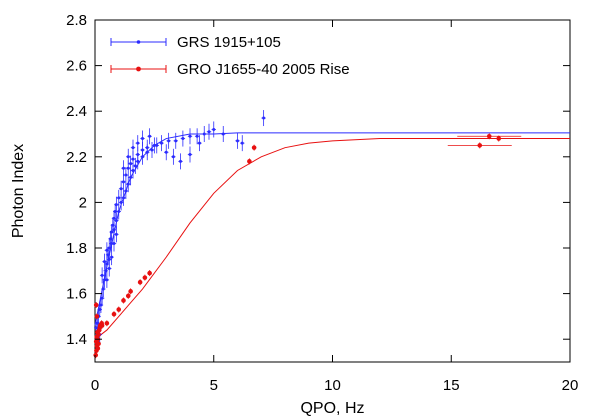 This screenshot has height=420, width=600. Describe the element at coordinates (76, 157) in the screenshot. I see `y-tick-label: 2.2` at that location.